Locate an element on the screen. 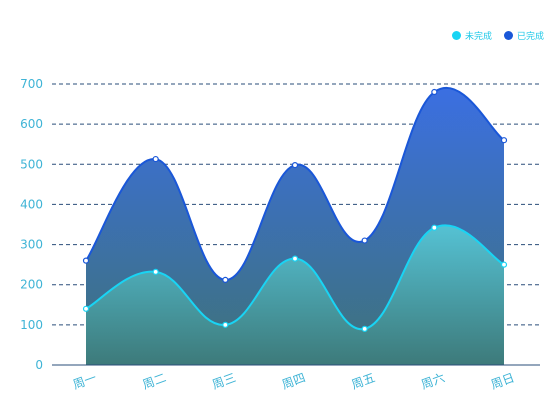 This screenshot has height=420, width=550. y-tick-label: 0 is located at coordinates (39, 365).